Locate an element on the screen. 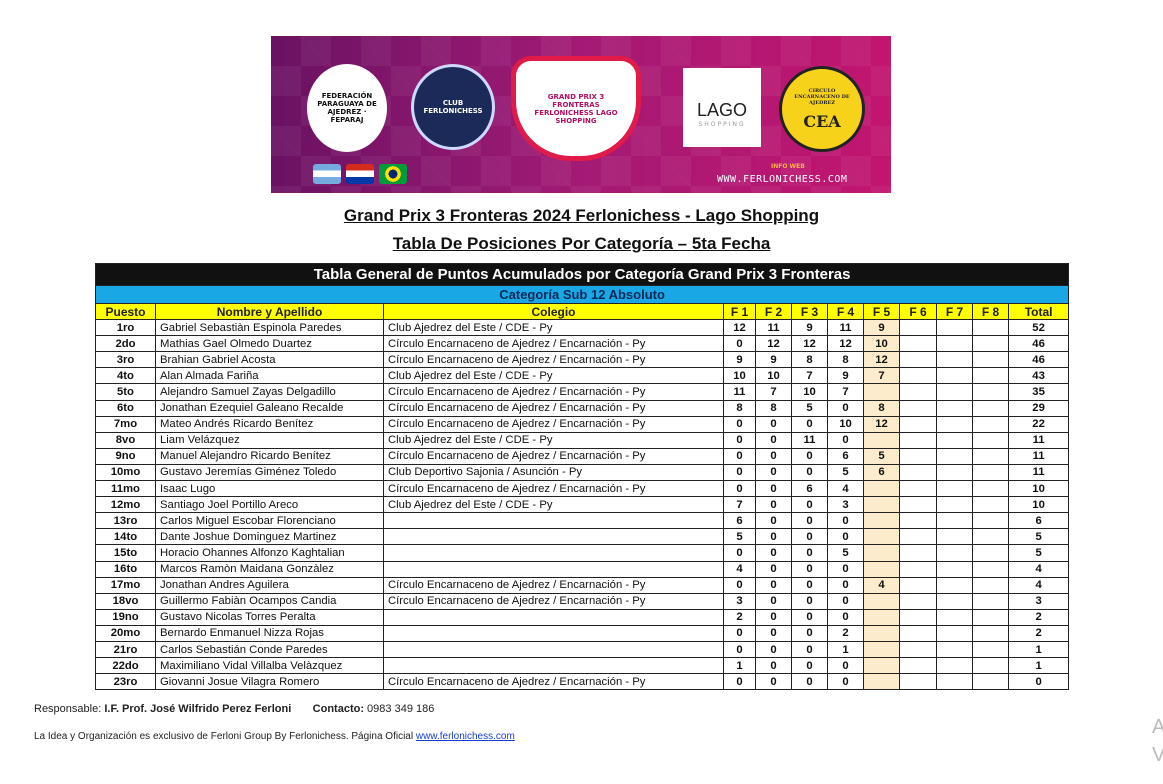 Image resolution: width=1163 pixels, height=784 pixels. f2-cell: 12 is located at coordinates (773, 344).